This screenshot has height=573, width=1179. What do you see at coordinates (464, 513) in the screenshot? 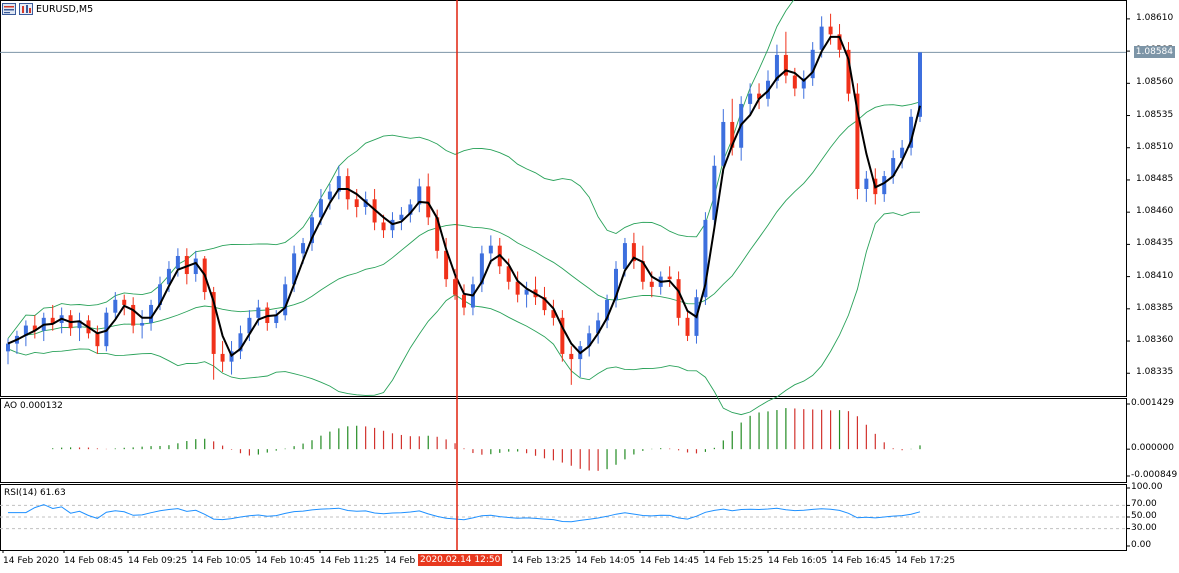
I see `rsi-line` at bounding box center [464, 513].